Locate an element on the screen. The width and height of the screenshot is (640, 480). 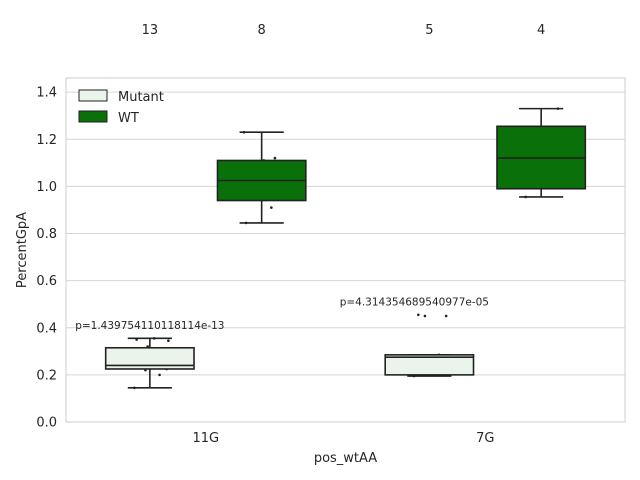
y-tick-label: 0.0 is located at coordinates (46, 423).